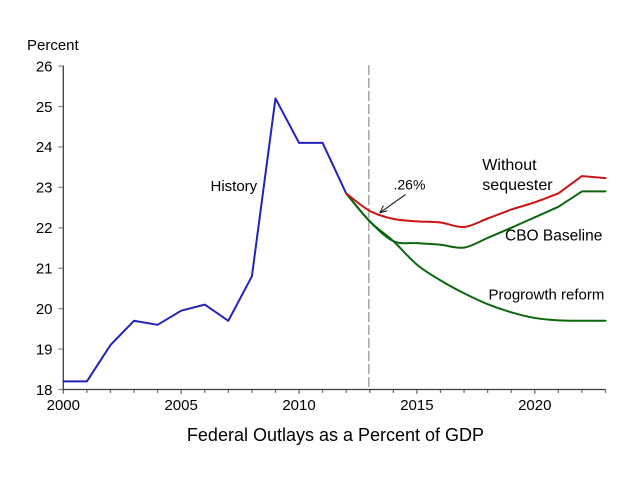  I want to click on svg-text: 2020, so click(534, 405).